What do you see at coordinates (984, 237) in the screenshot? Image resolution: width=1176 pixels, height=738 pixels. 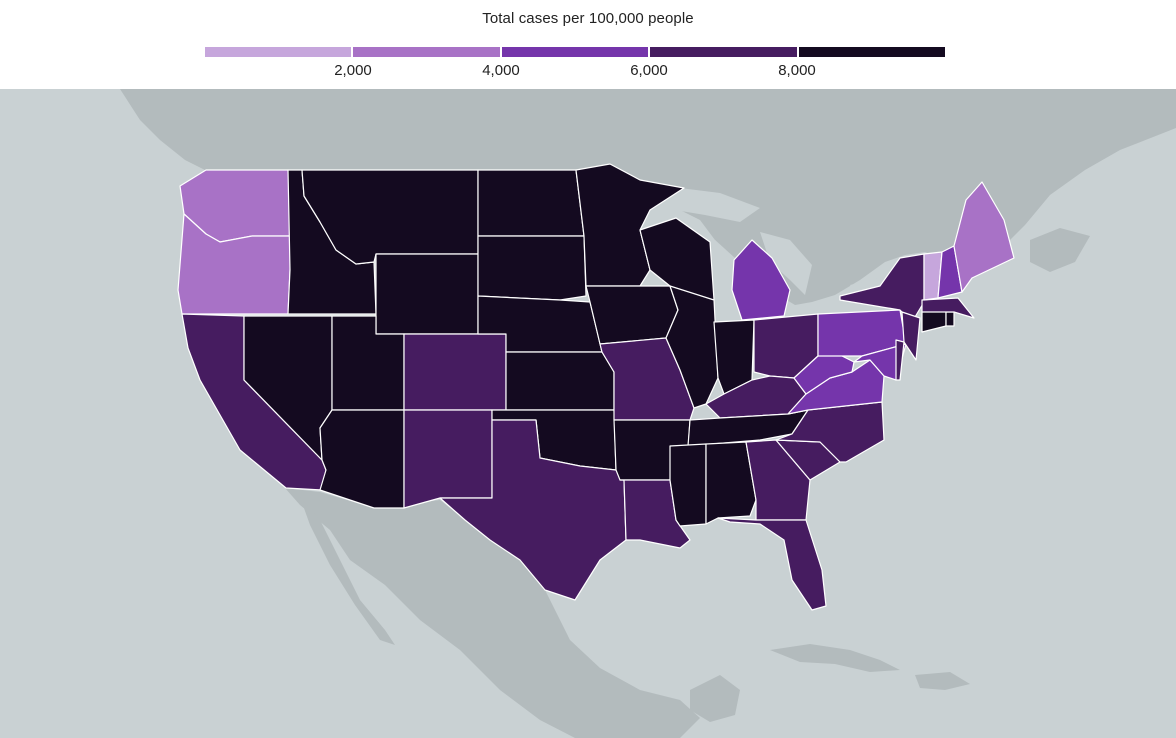 I see `state-maine` at bounding box center [984, 237].